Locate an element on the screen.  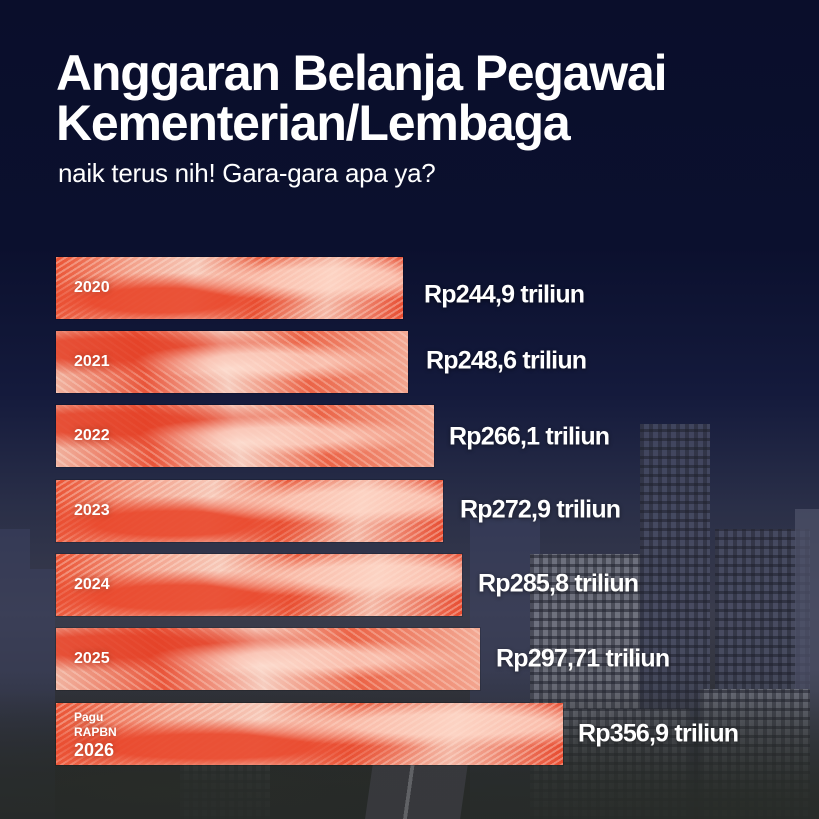
year-label-stacked: Pagu RAPBN 2026 is located at coordinates (95, 735).